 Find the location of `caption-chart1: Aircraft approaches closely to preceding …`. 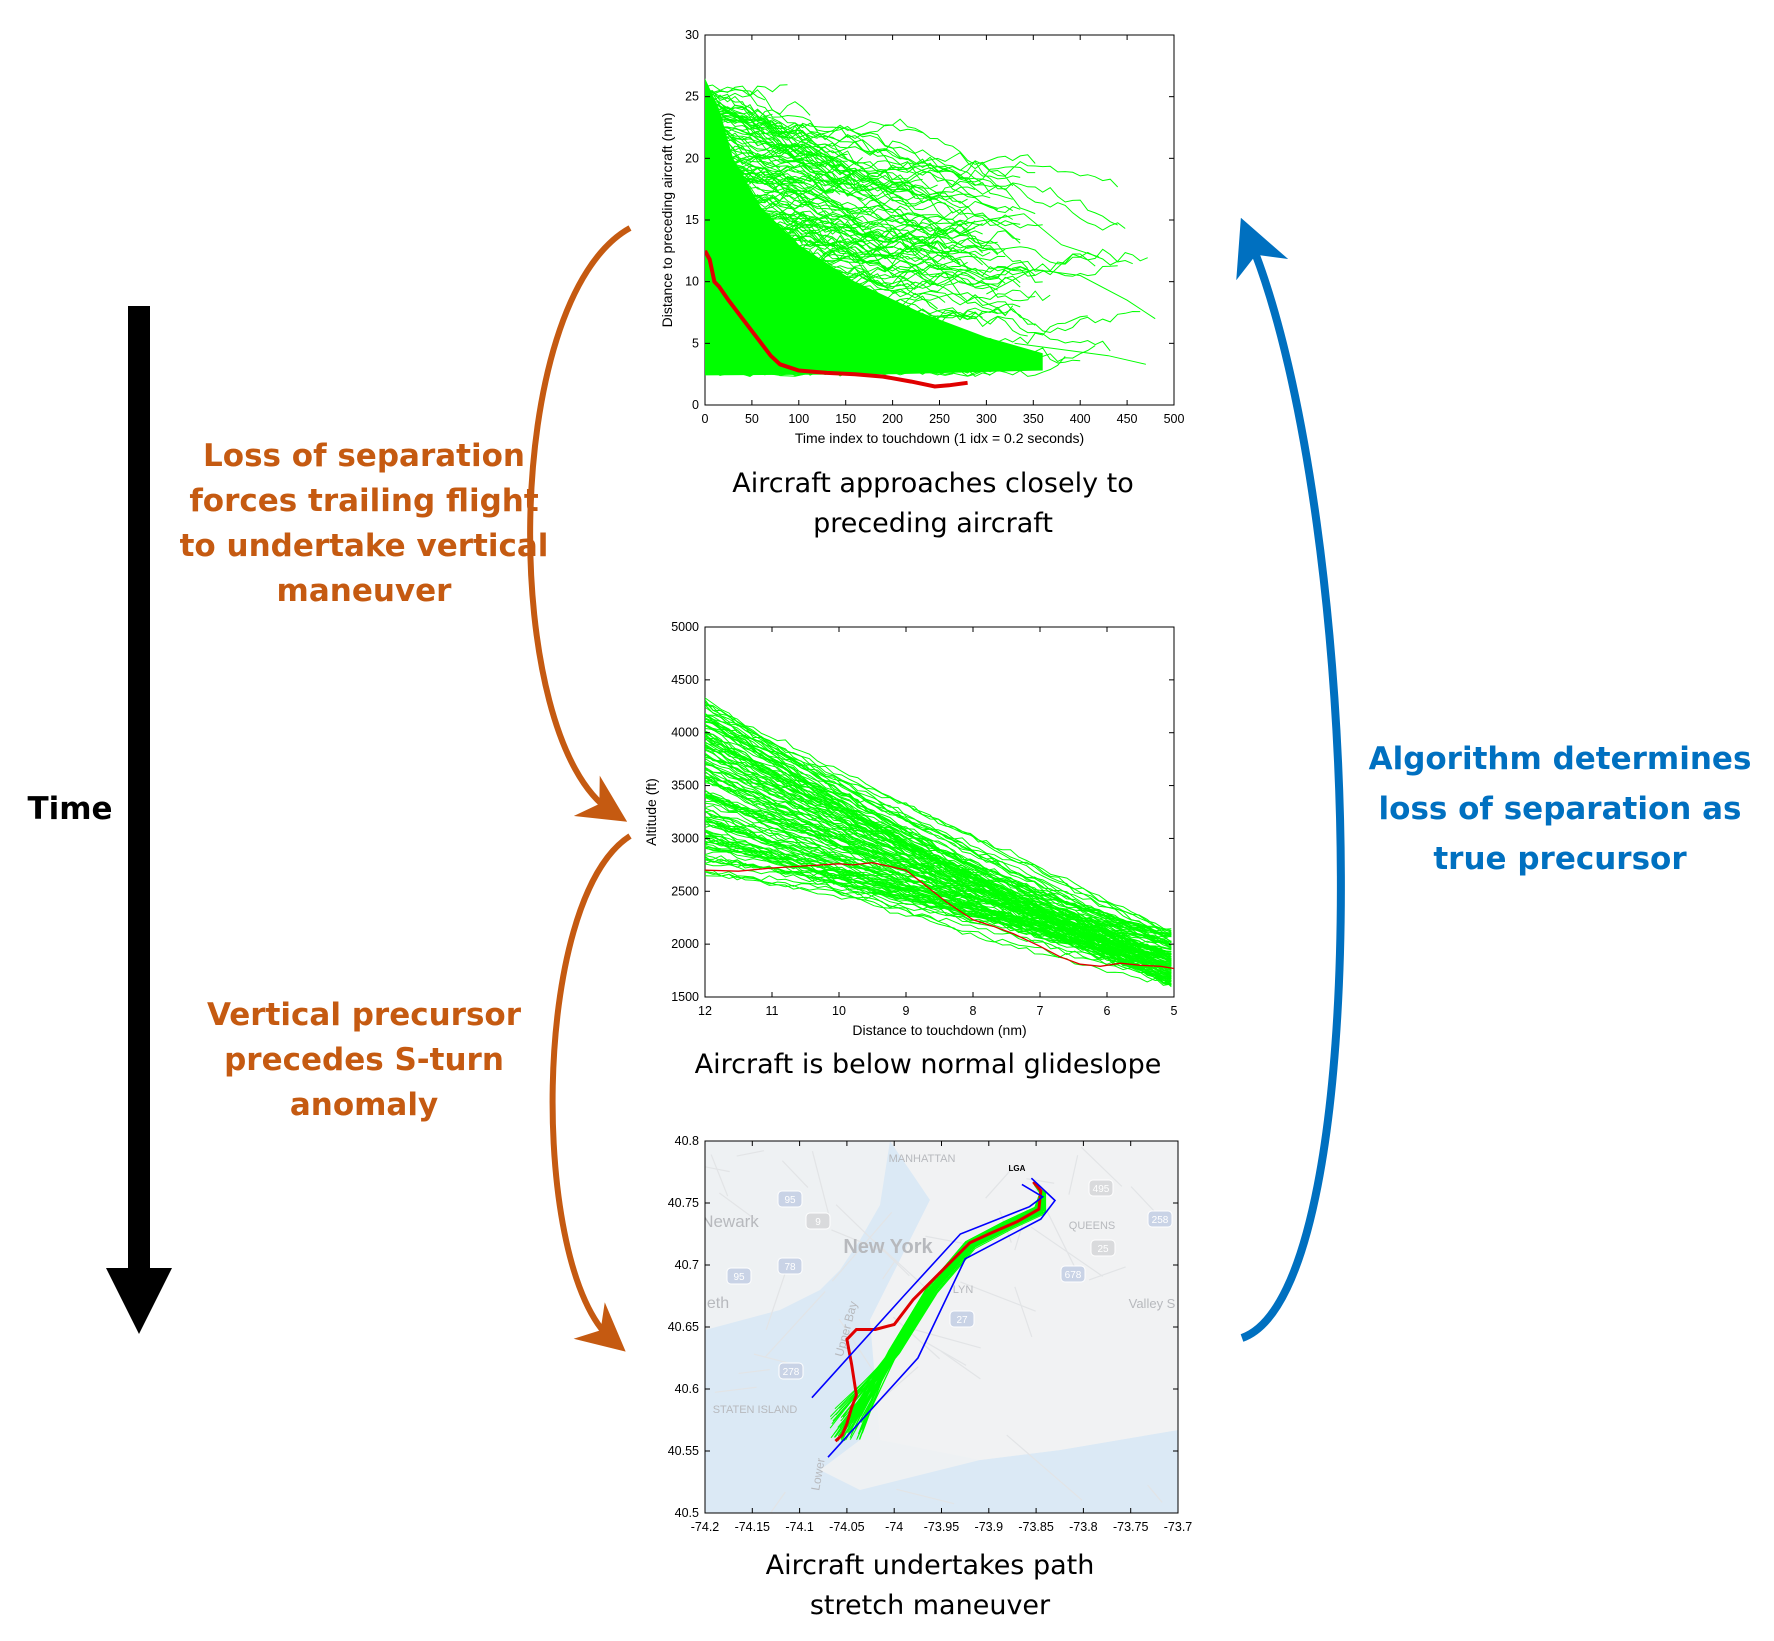

caption-chart1: Aircraft approaches closely to preceding … is located at coordinates (933, 503).